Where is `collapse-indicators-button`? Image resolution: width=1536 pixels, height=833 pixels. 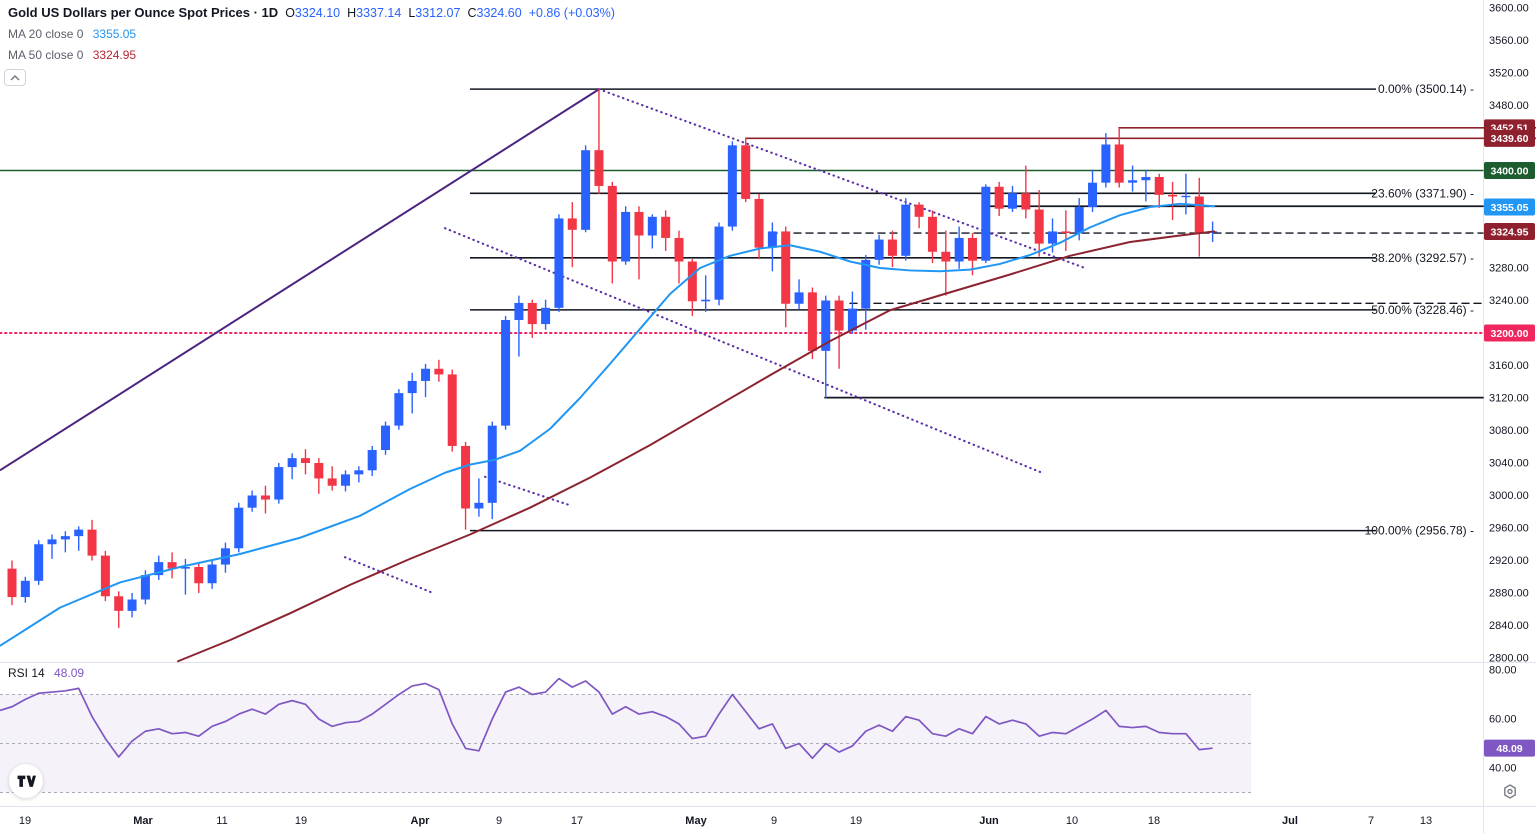
collapse-indicators-button is located at coordinates (15, 77).